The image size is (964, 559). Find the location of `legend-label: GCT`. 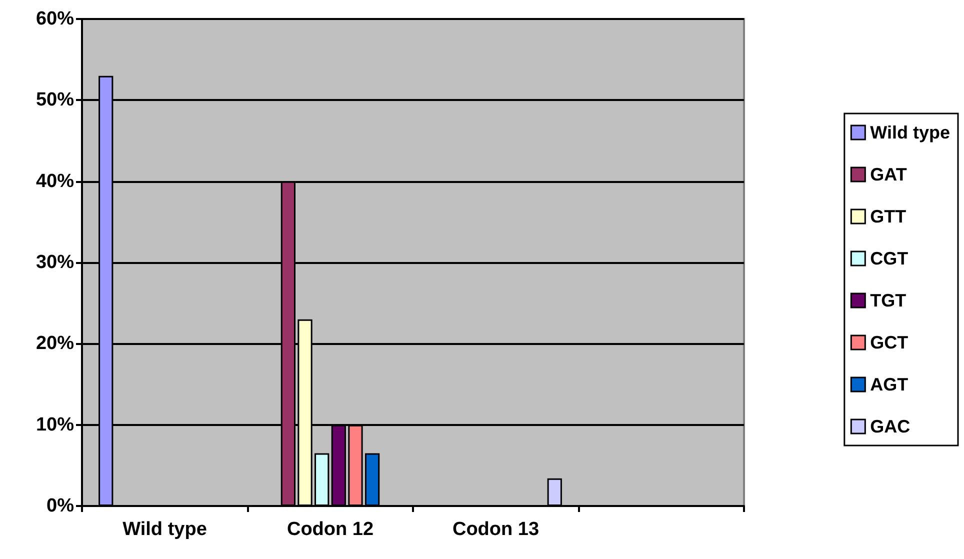

legend-label: GCT is located at coordinates (889, 342).